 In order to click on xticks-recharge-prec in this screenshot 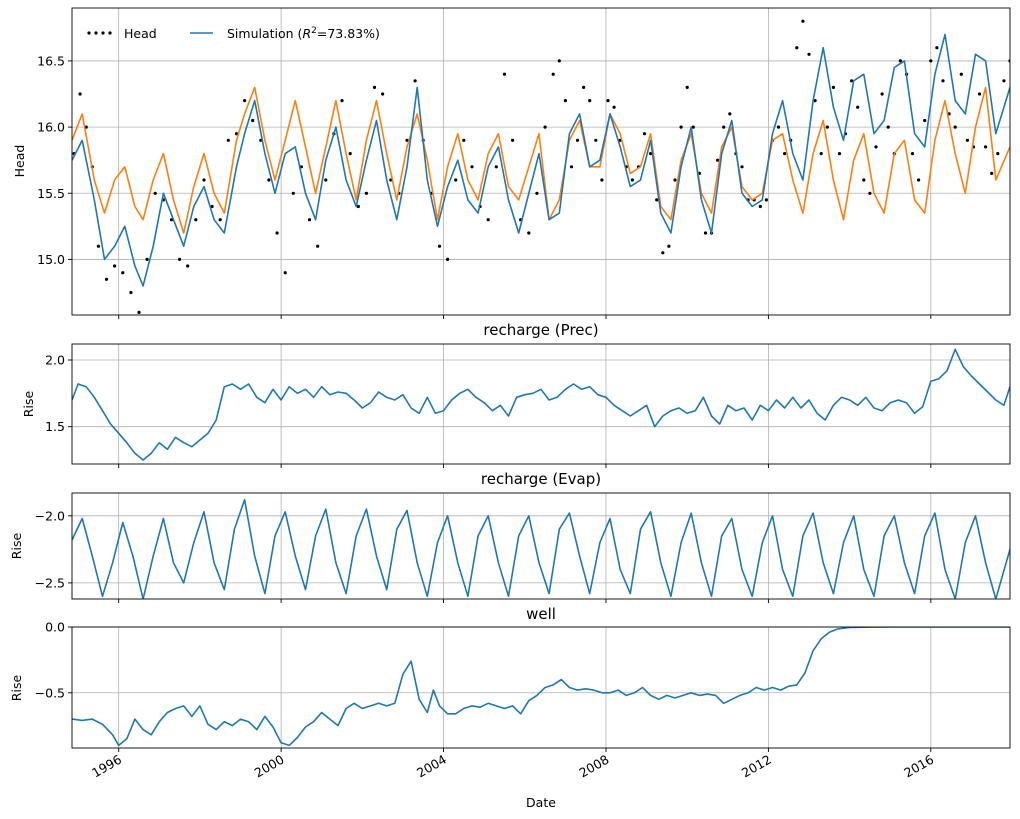, I will do `click(525, 466)`.